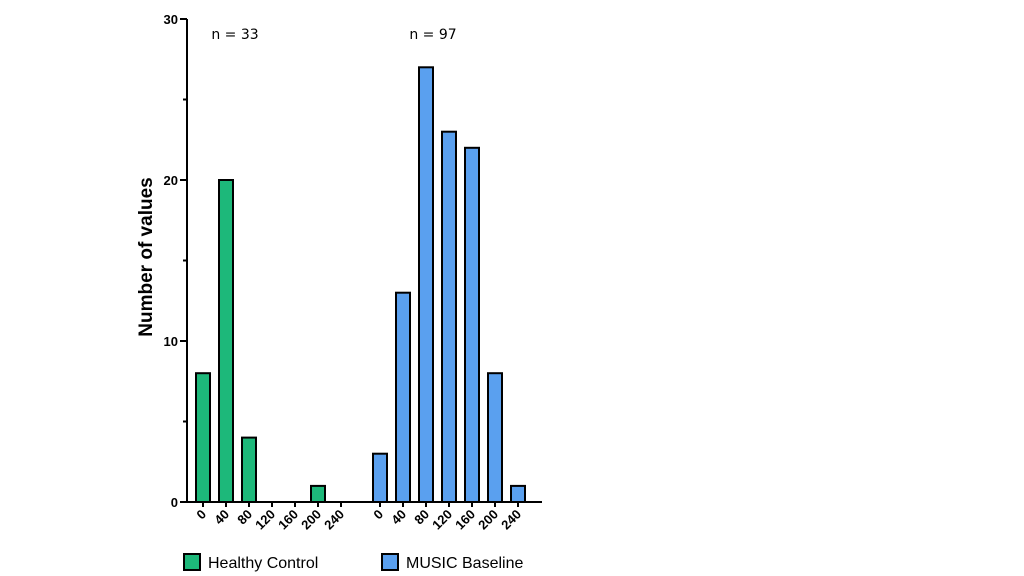 This screenshot has width=1024, height=576. I want to click on y-tick-label: 10, so click(171, 341).